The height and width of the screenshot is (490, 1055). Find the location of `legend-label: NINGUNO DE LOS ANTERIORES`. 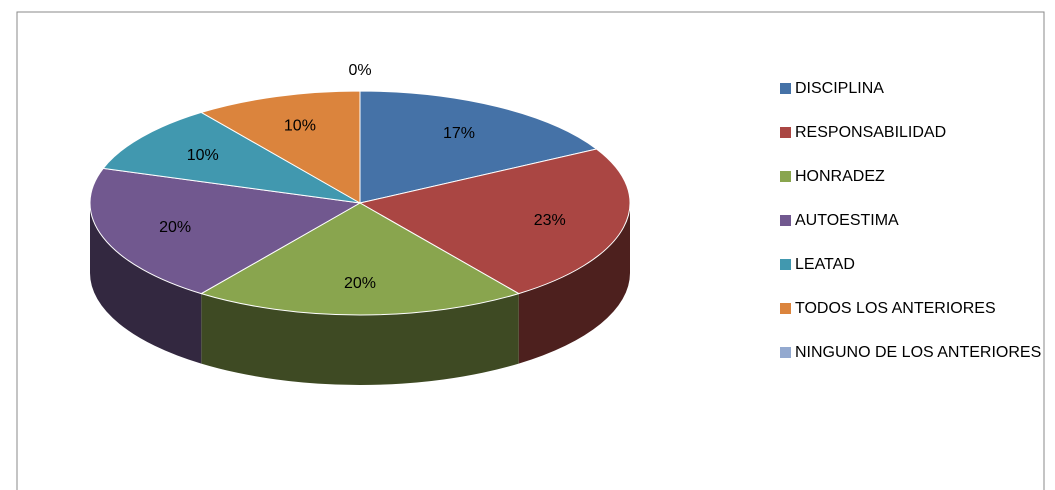

legend-label: NINGUNO DE LOS ANTERIORES is located at coordinates (918, 352).